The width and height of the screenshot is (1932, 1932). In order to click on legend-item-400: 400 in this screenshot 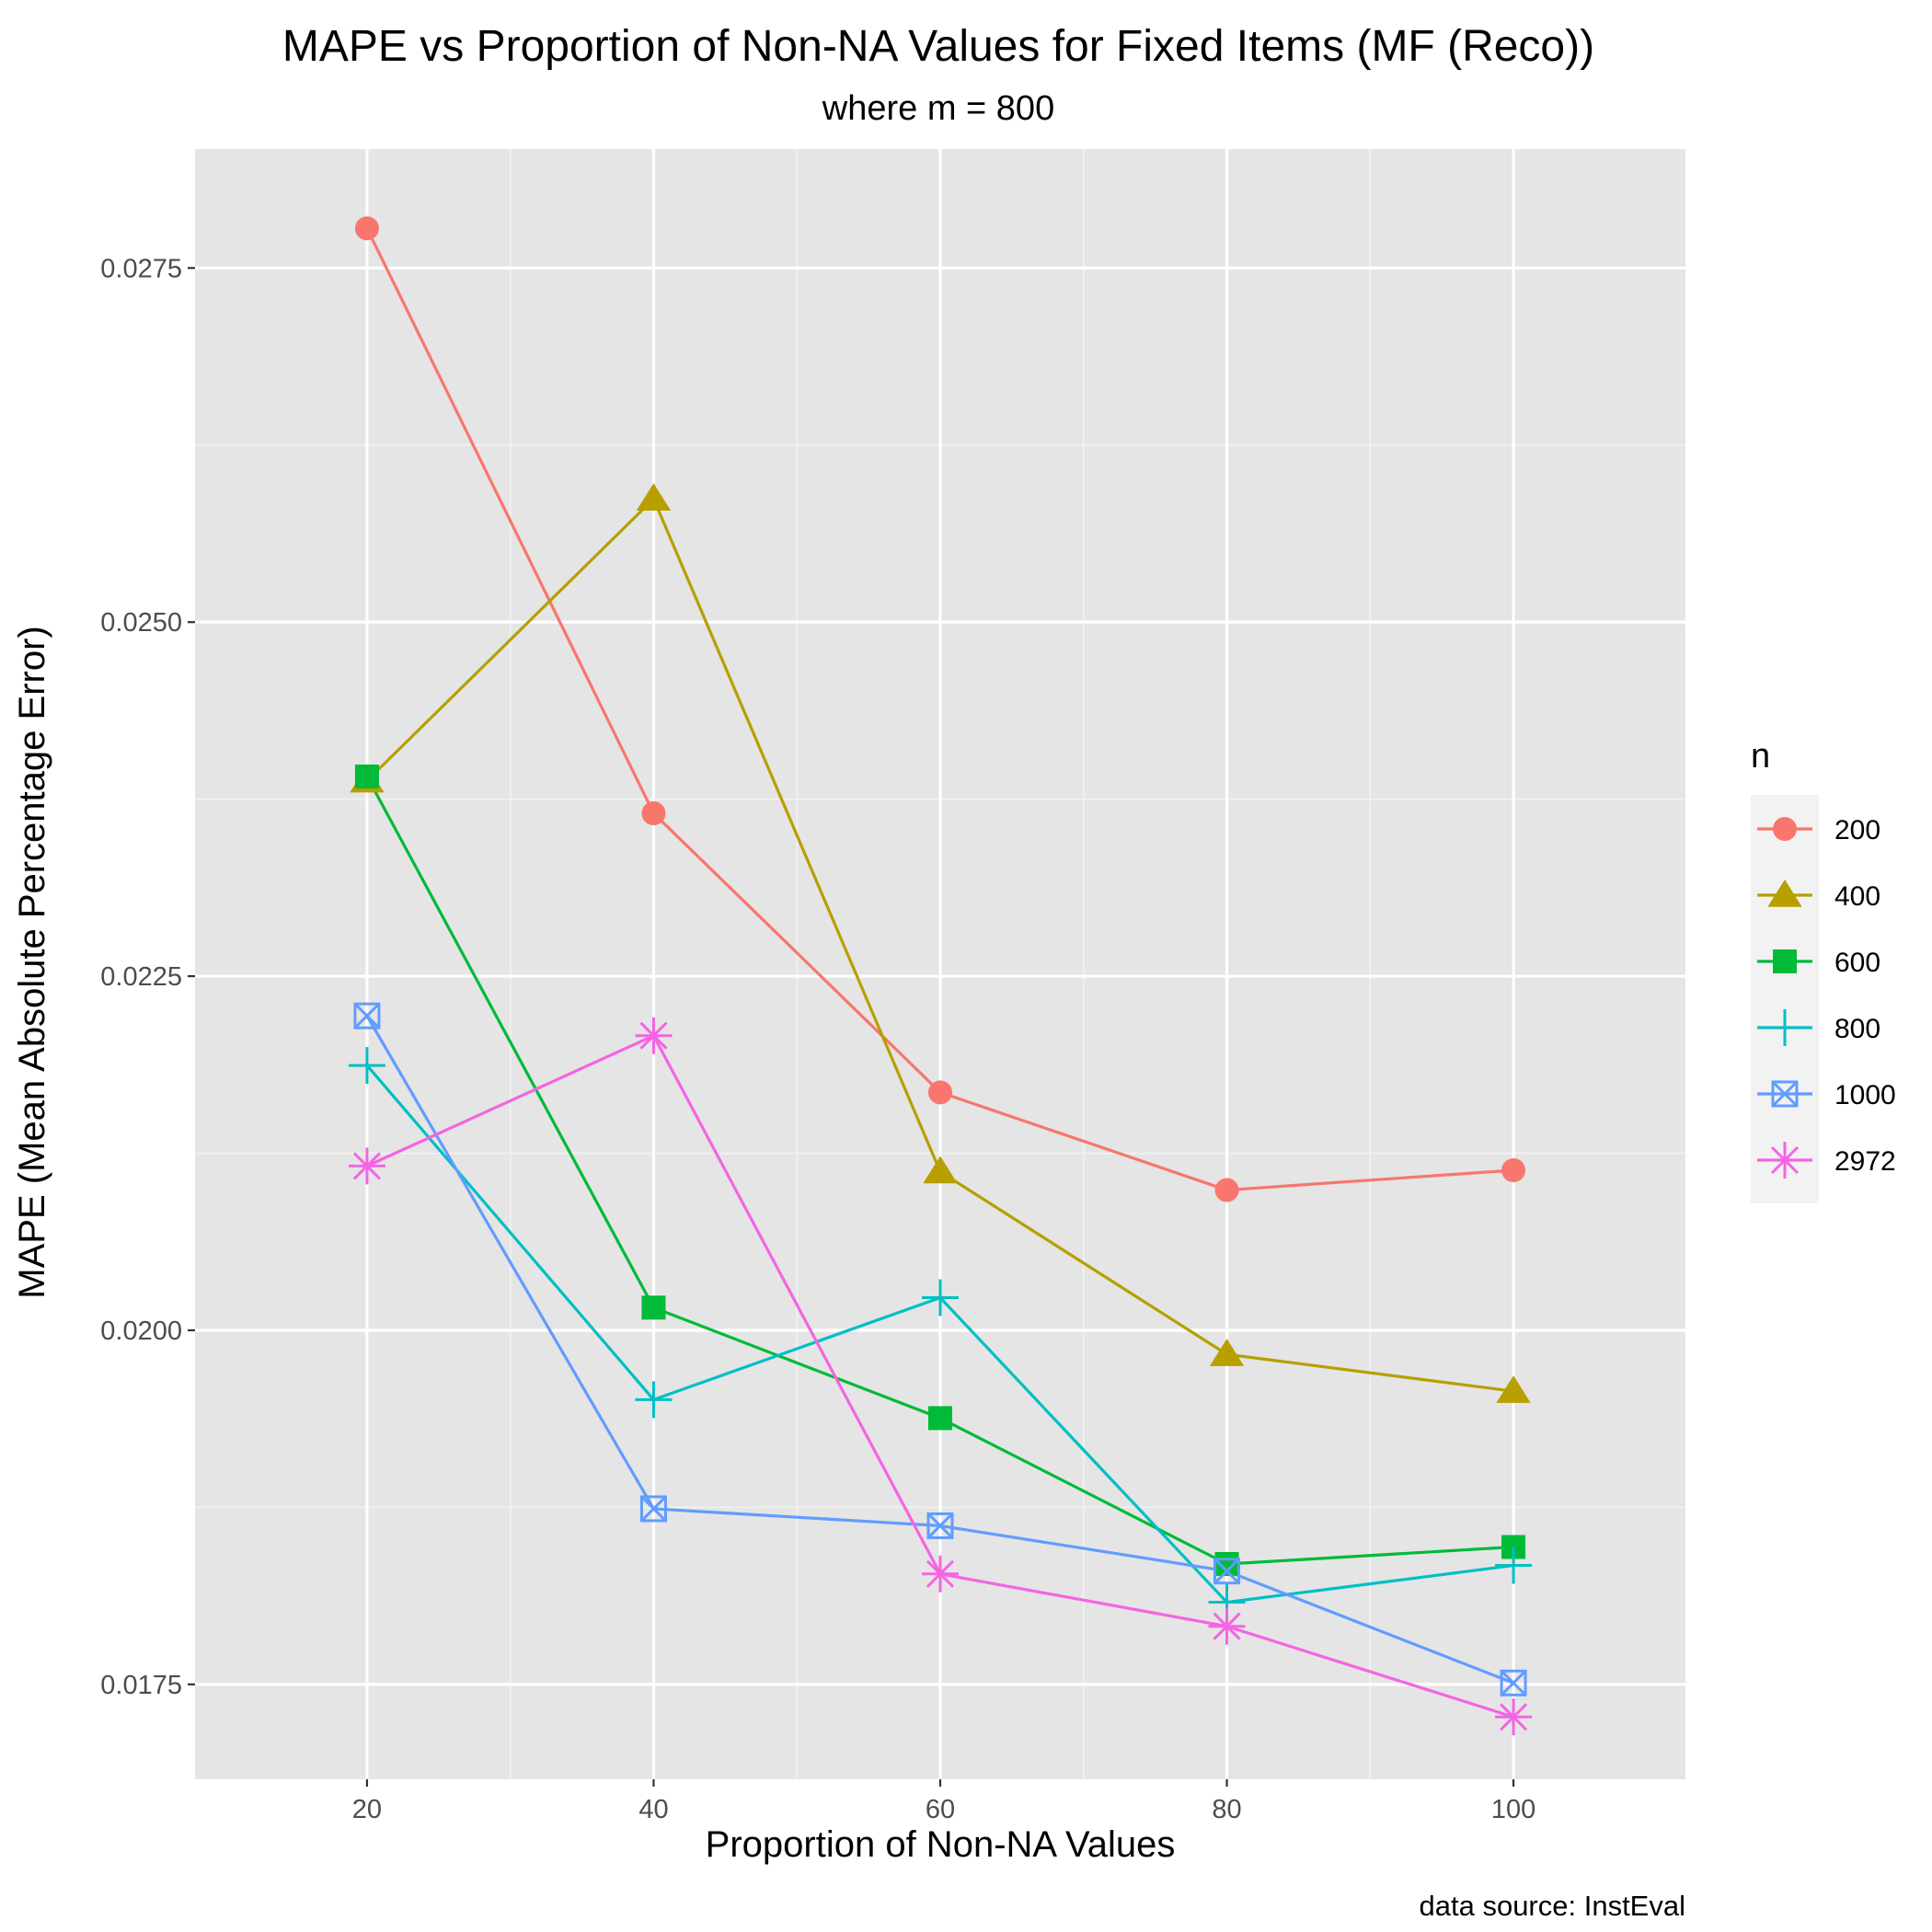, I will do `click(1818, 896)`.